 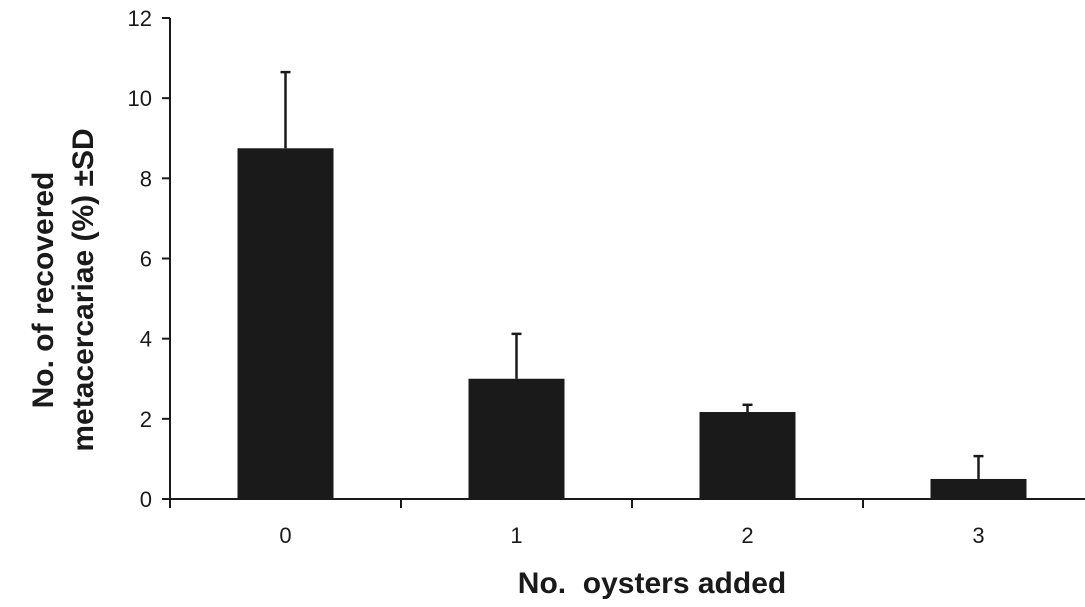 I want to click on x-tick-label: 3, so click(x=978, y=535).